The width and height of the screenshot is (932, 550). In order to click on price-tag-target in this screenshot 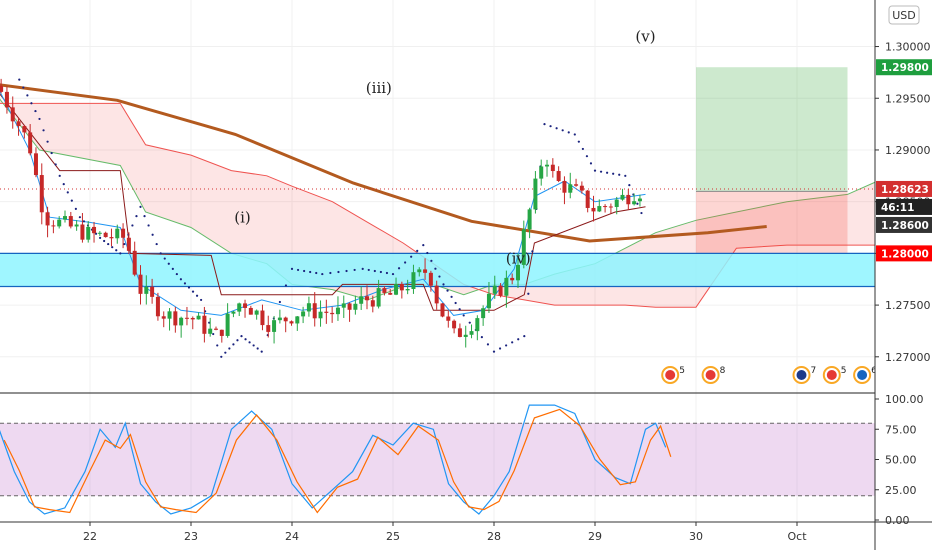, I will do `click(904, 67)`.